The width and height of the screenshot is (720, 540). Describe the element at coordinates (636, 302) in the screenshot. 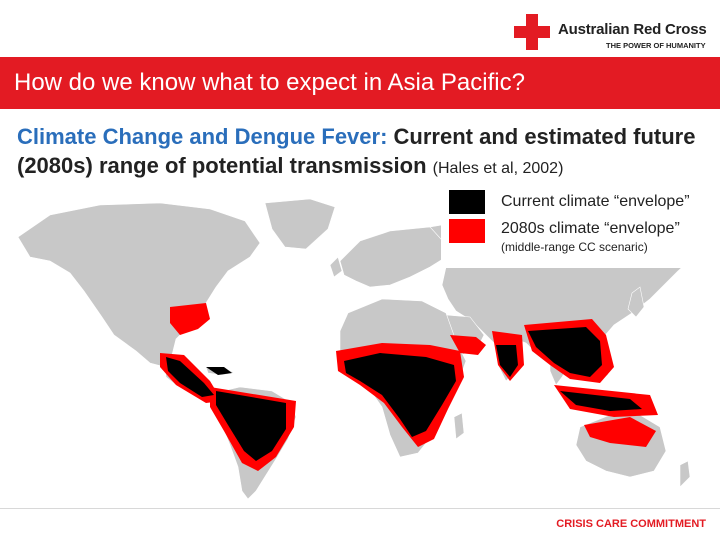

I see `japan` at that location.